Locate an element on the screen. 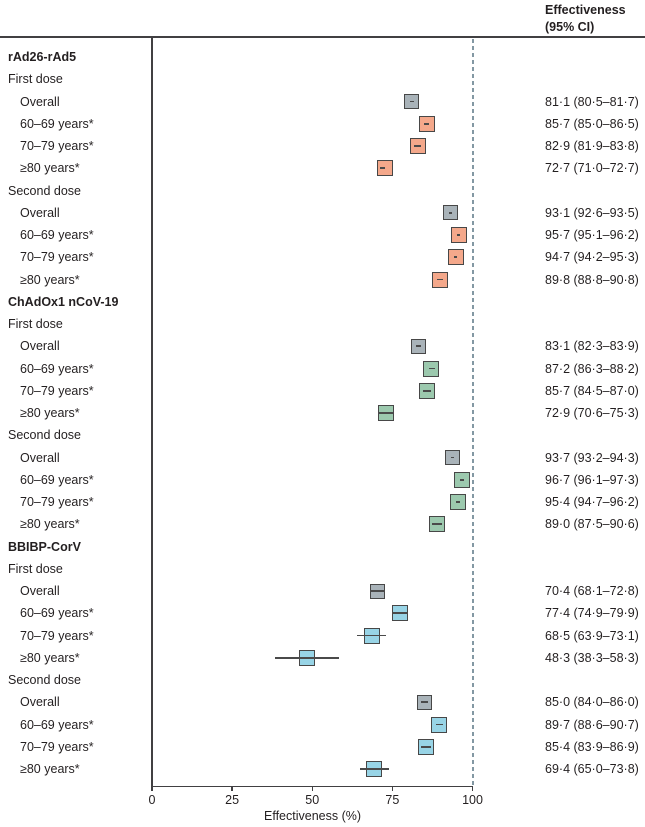 This screenshot has height=827, width=645. effectiveness-value: 81·1 (80·5–81·7) is located at coordinates (592, 101).